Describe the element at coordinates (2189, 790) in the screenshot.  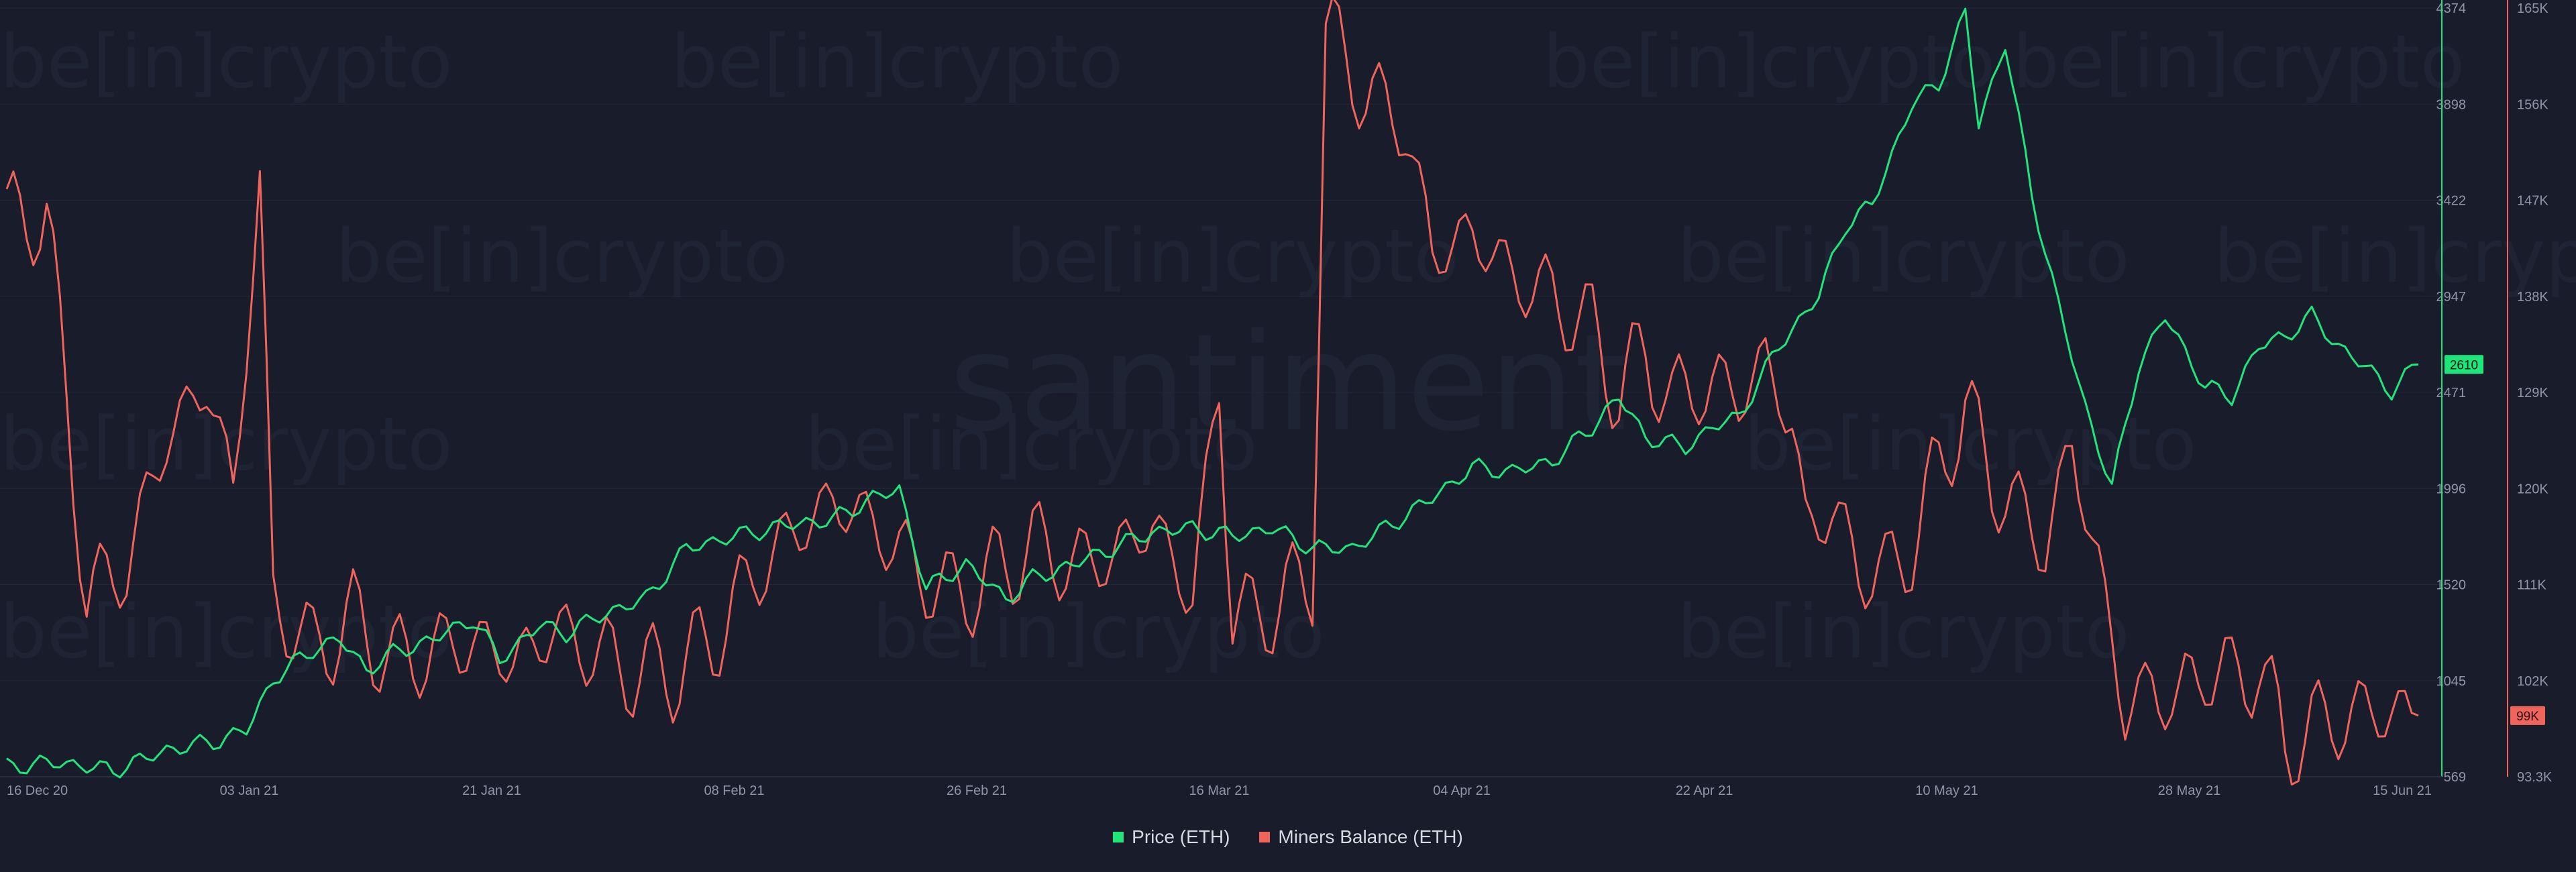
I see `x-tick-label: 28 May 21` at that location.